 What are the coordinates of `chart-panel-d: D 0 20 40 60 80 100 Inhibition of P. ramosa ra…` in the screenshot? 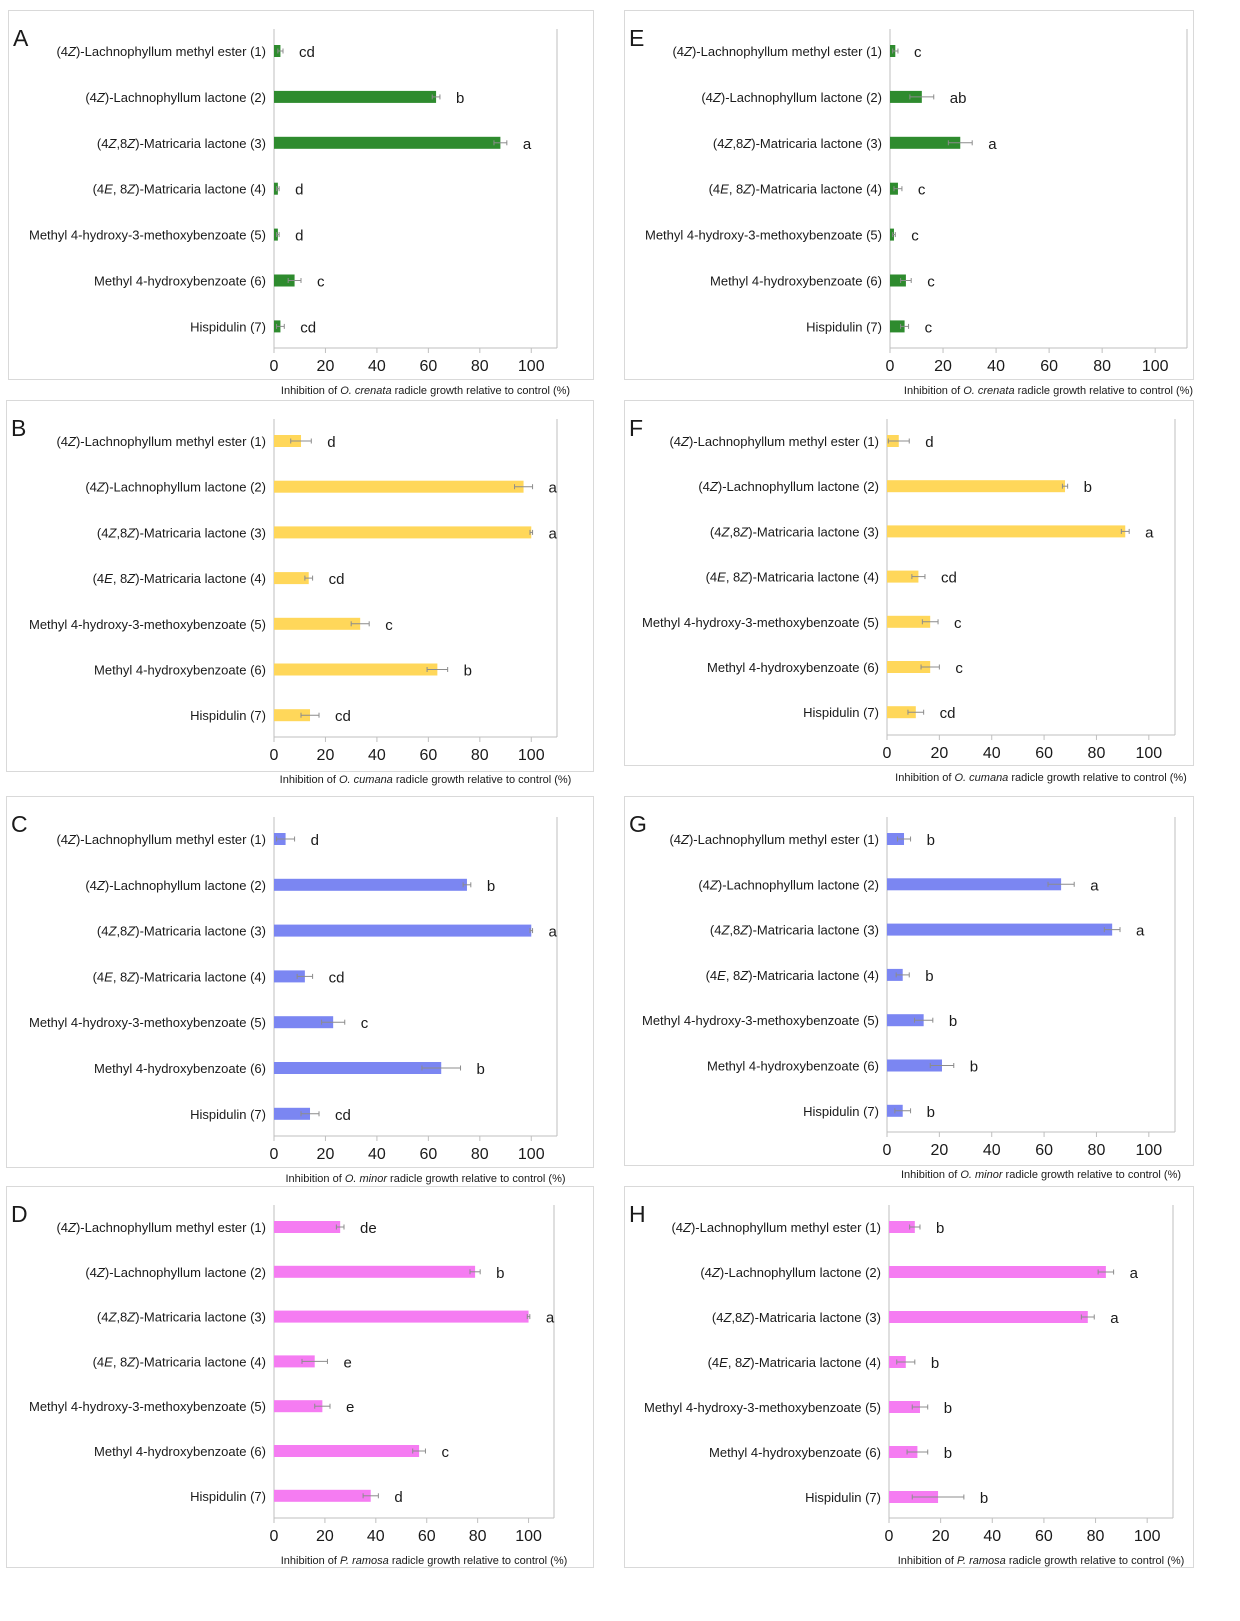 It's located at (300, 1377).